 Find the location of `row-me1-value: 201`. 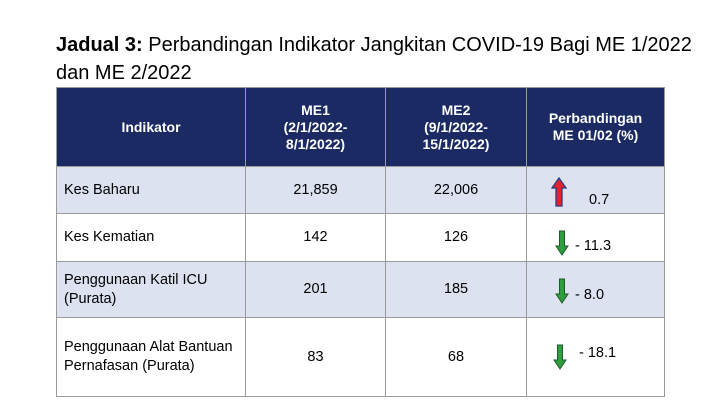

row-me1-value: 201 is located at coordinates (315, 289).